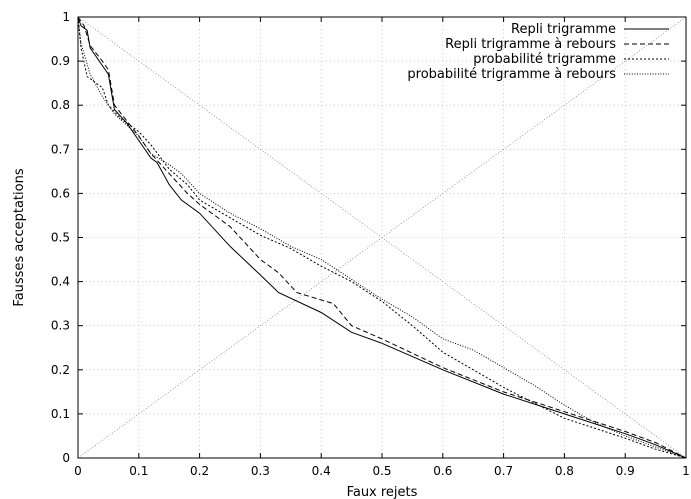 The image size is (691, 499). Describe the element at coordinates (260, 471) in the screenshot. I see `x-tick-label: 0.3` at that location.